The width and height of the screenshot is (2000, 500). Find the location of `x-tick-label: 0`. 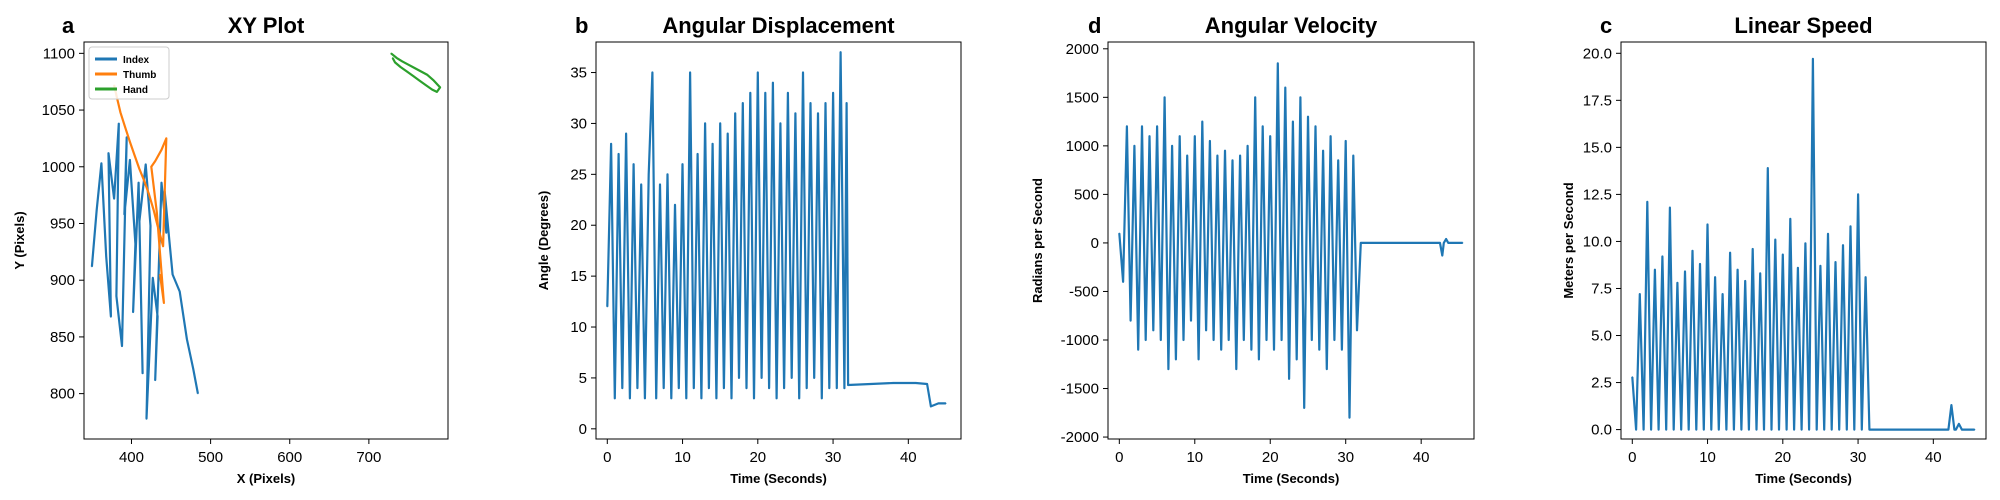

x-tick-label: 0 is located at coordinates (1632, 457).